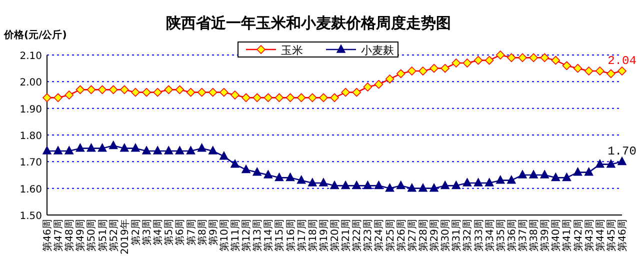 The width and height of the screenshot is (637, 264). What do you see at coordinates (235, 235) in the screenshot?
I see `x-tick-label: 第11周` at bounding box center [235, 235].